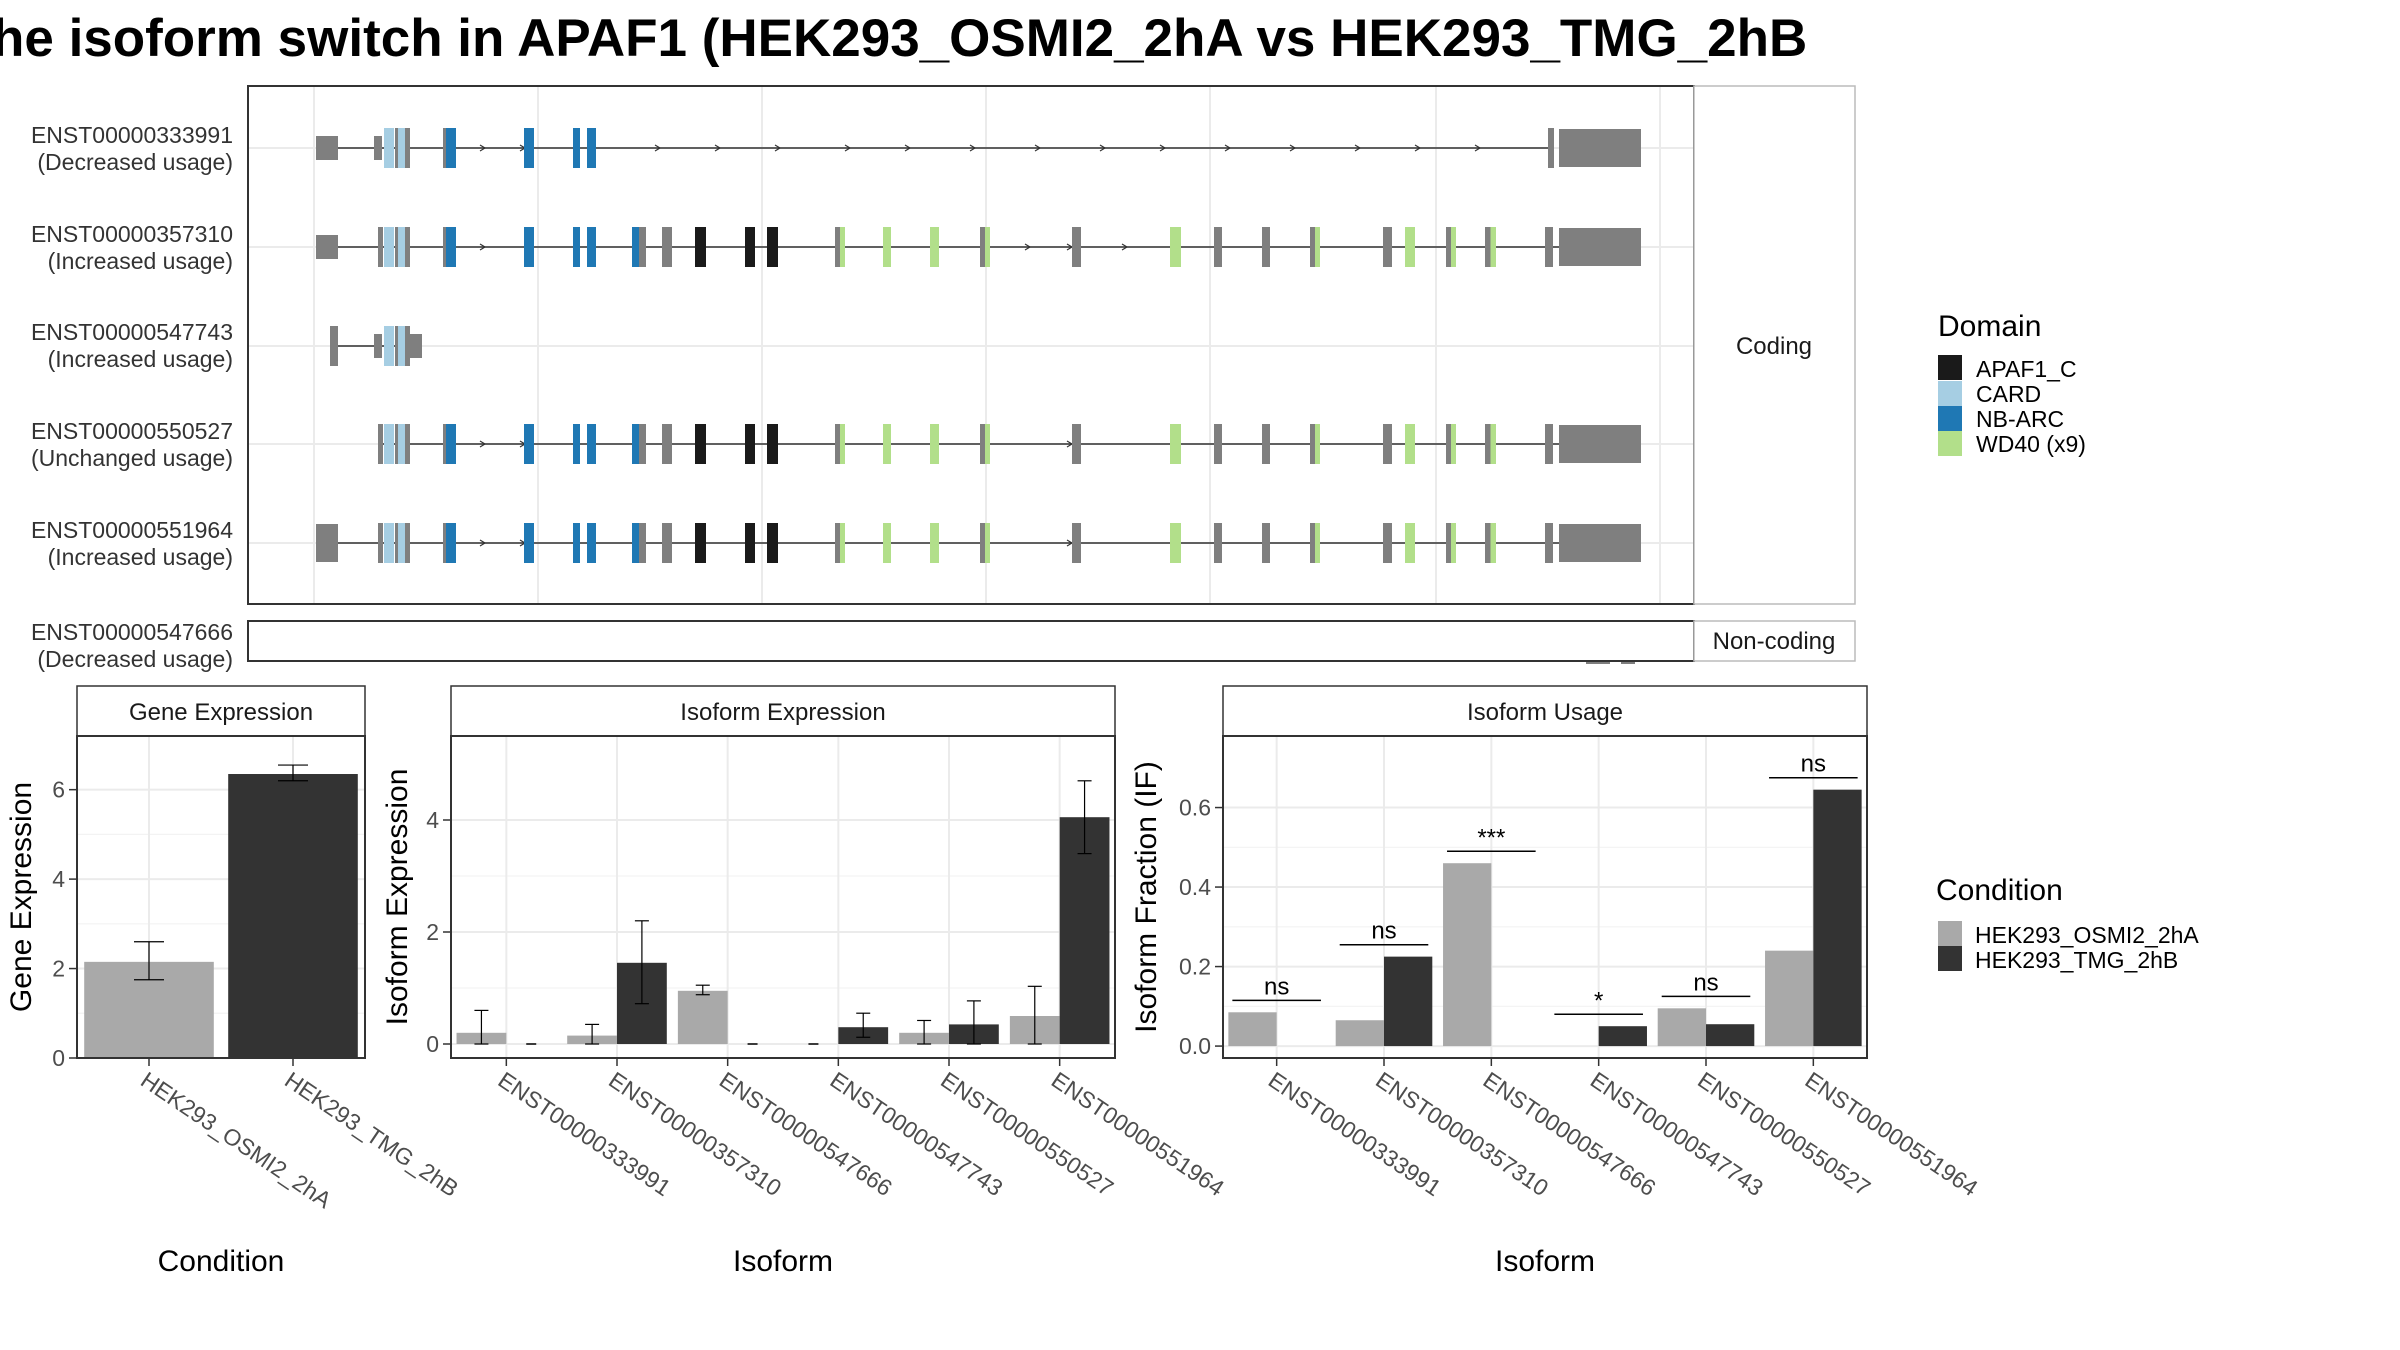  I want to click on condition-legend-title: Condition, so click(1999, 890).